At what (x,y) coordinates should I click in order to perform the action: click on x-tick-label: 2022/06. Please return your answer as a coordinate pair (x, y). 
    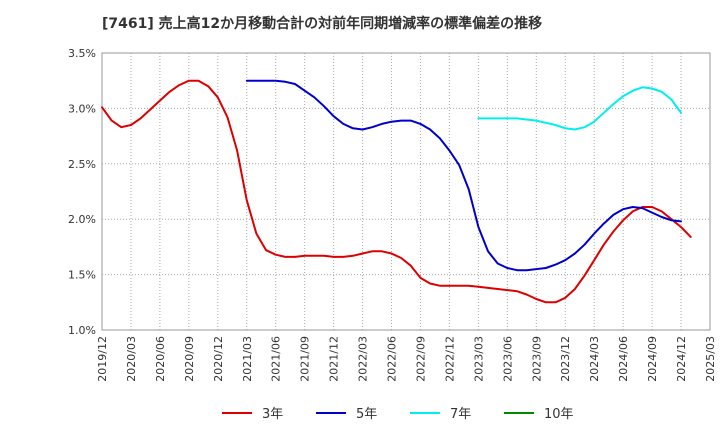
    Looking at the image, I should click on (392, 359).